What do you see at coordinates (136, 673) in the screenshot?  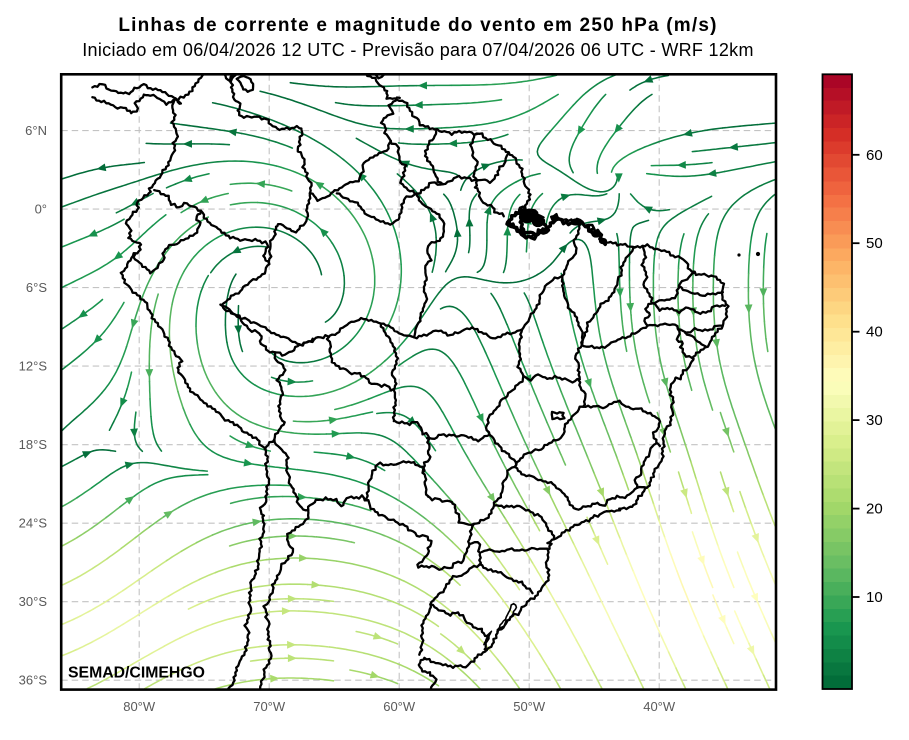 I see `svg-text: SEMAD/CIMEHGO` at bounding box center [136, 673].